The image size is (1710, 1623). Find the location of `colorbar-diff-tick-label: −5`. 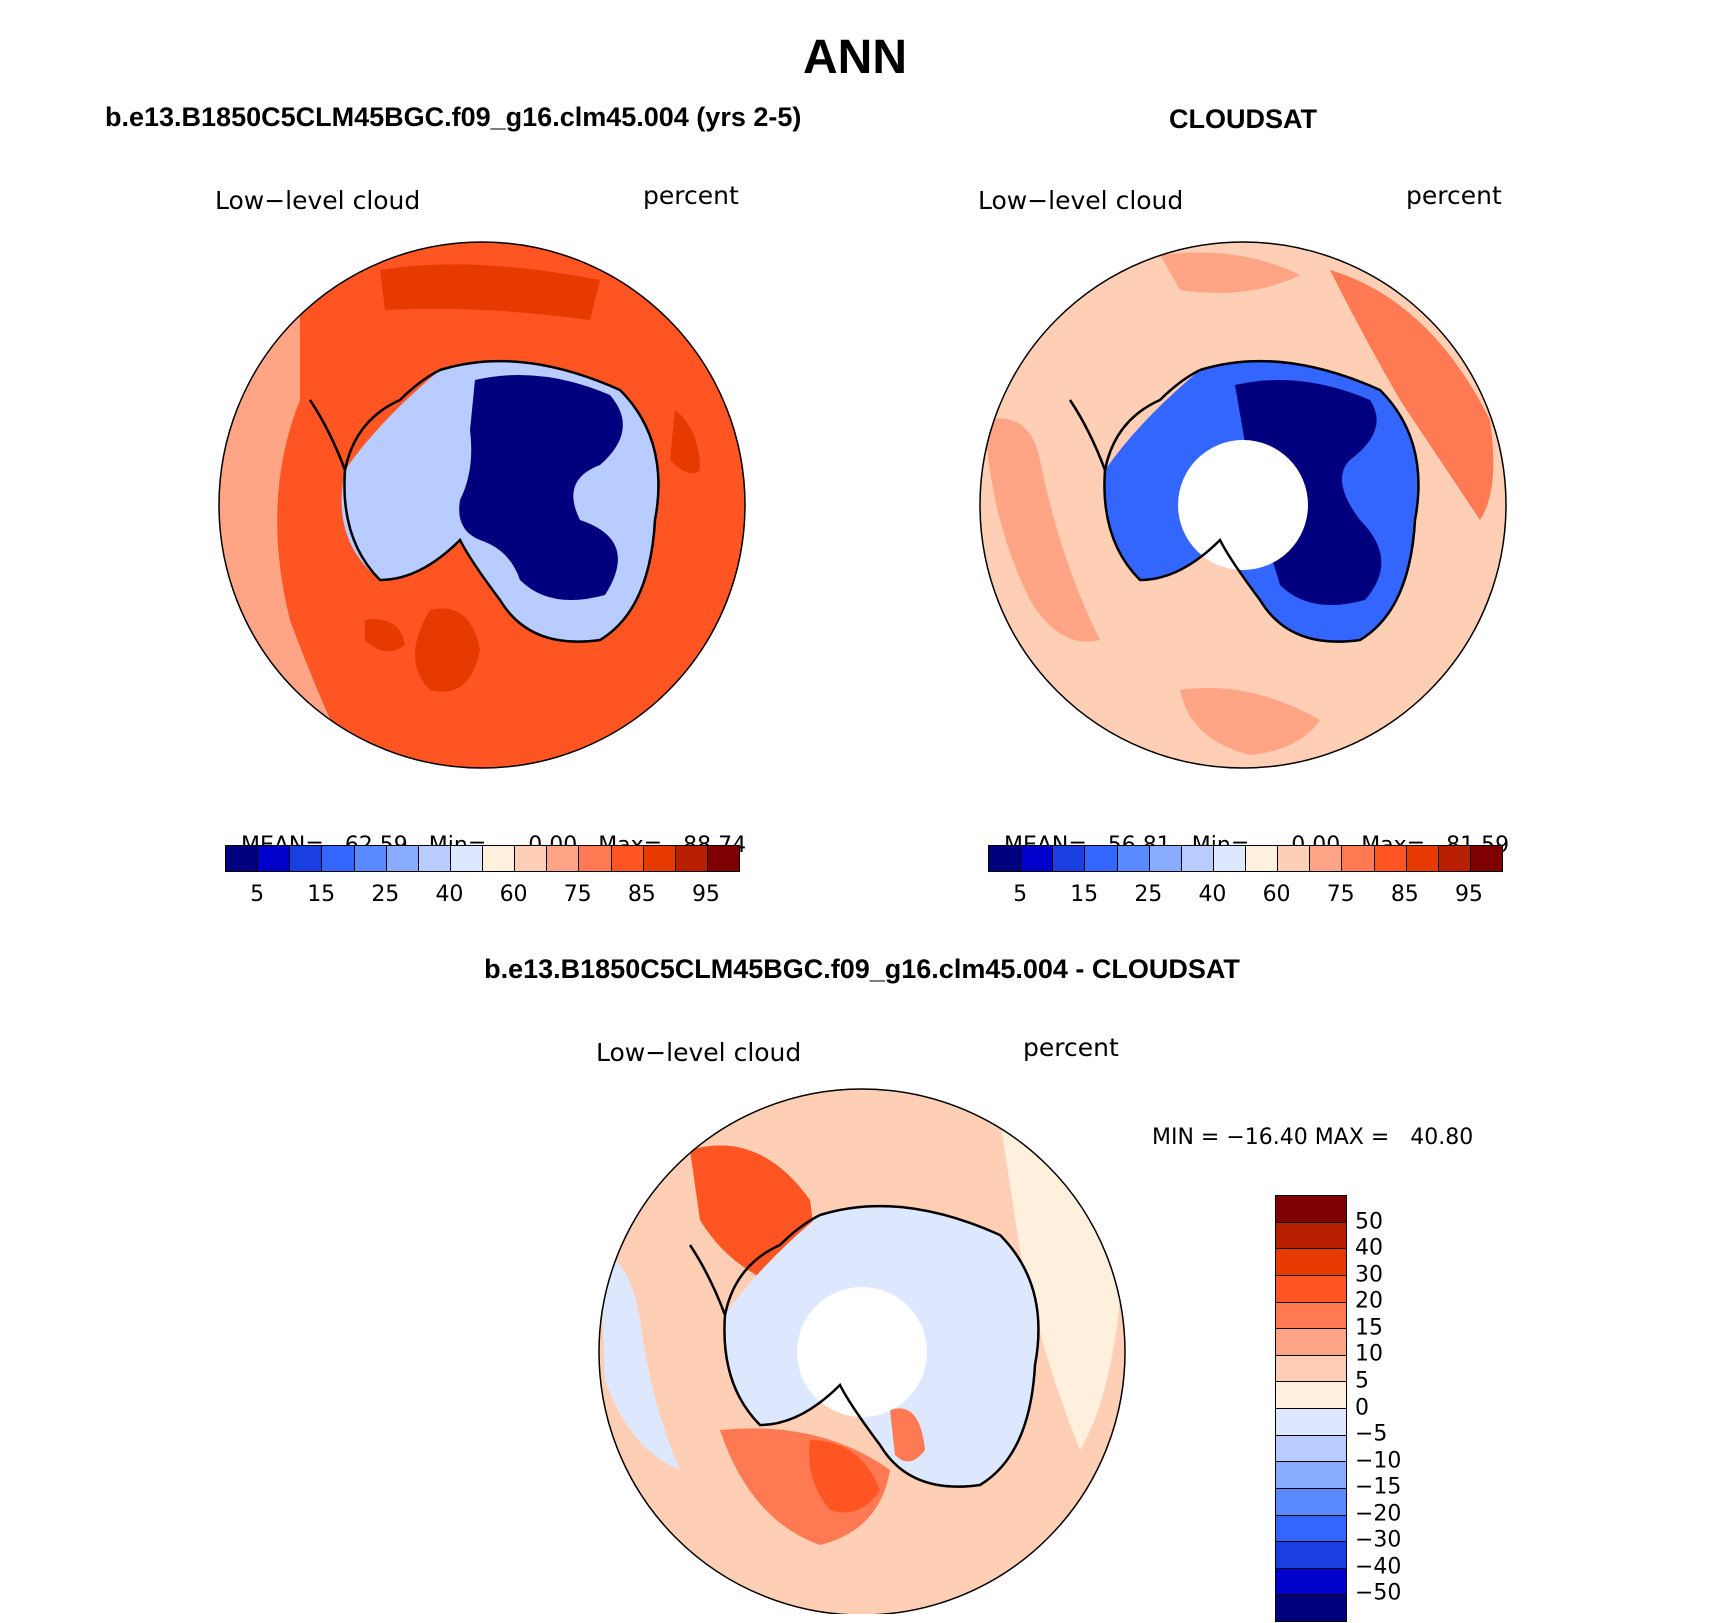

colorbar-diff-tick-label: −5 is located at coordinates (1371, 1434).